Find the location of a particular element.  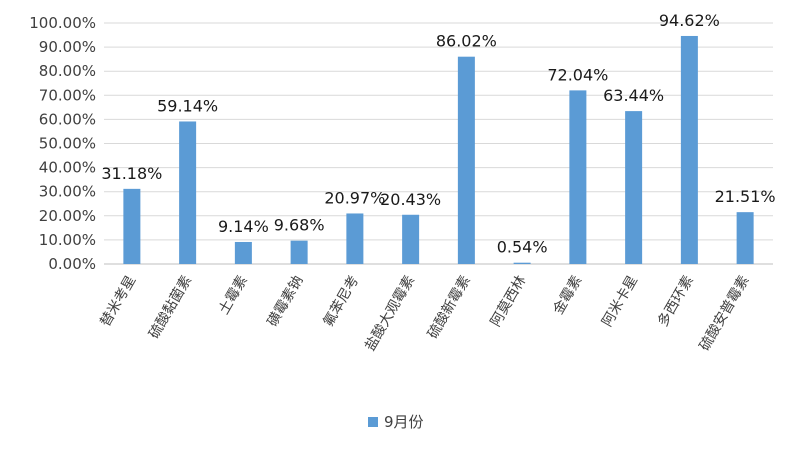

y-tick-label: 10.00% is located at coordinates (67, 240).